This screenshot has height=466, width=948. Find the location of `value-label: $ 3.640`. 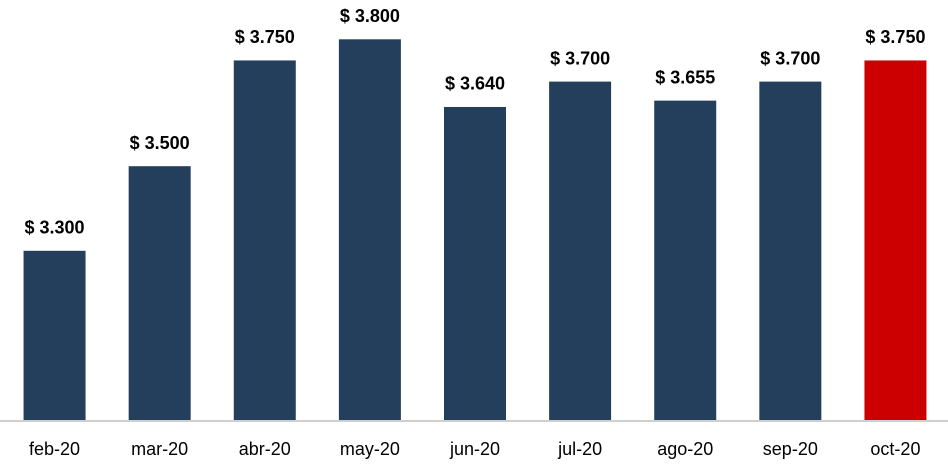

value-label: $ 3.640 is located at coordinates (475, 84).